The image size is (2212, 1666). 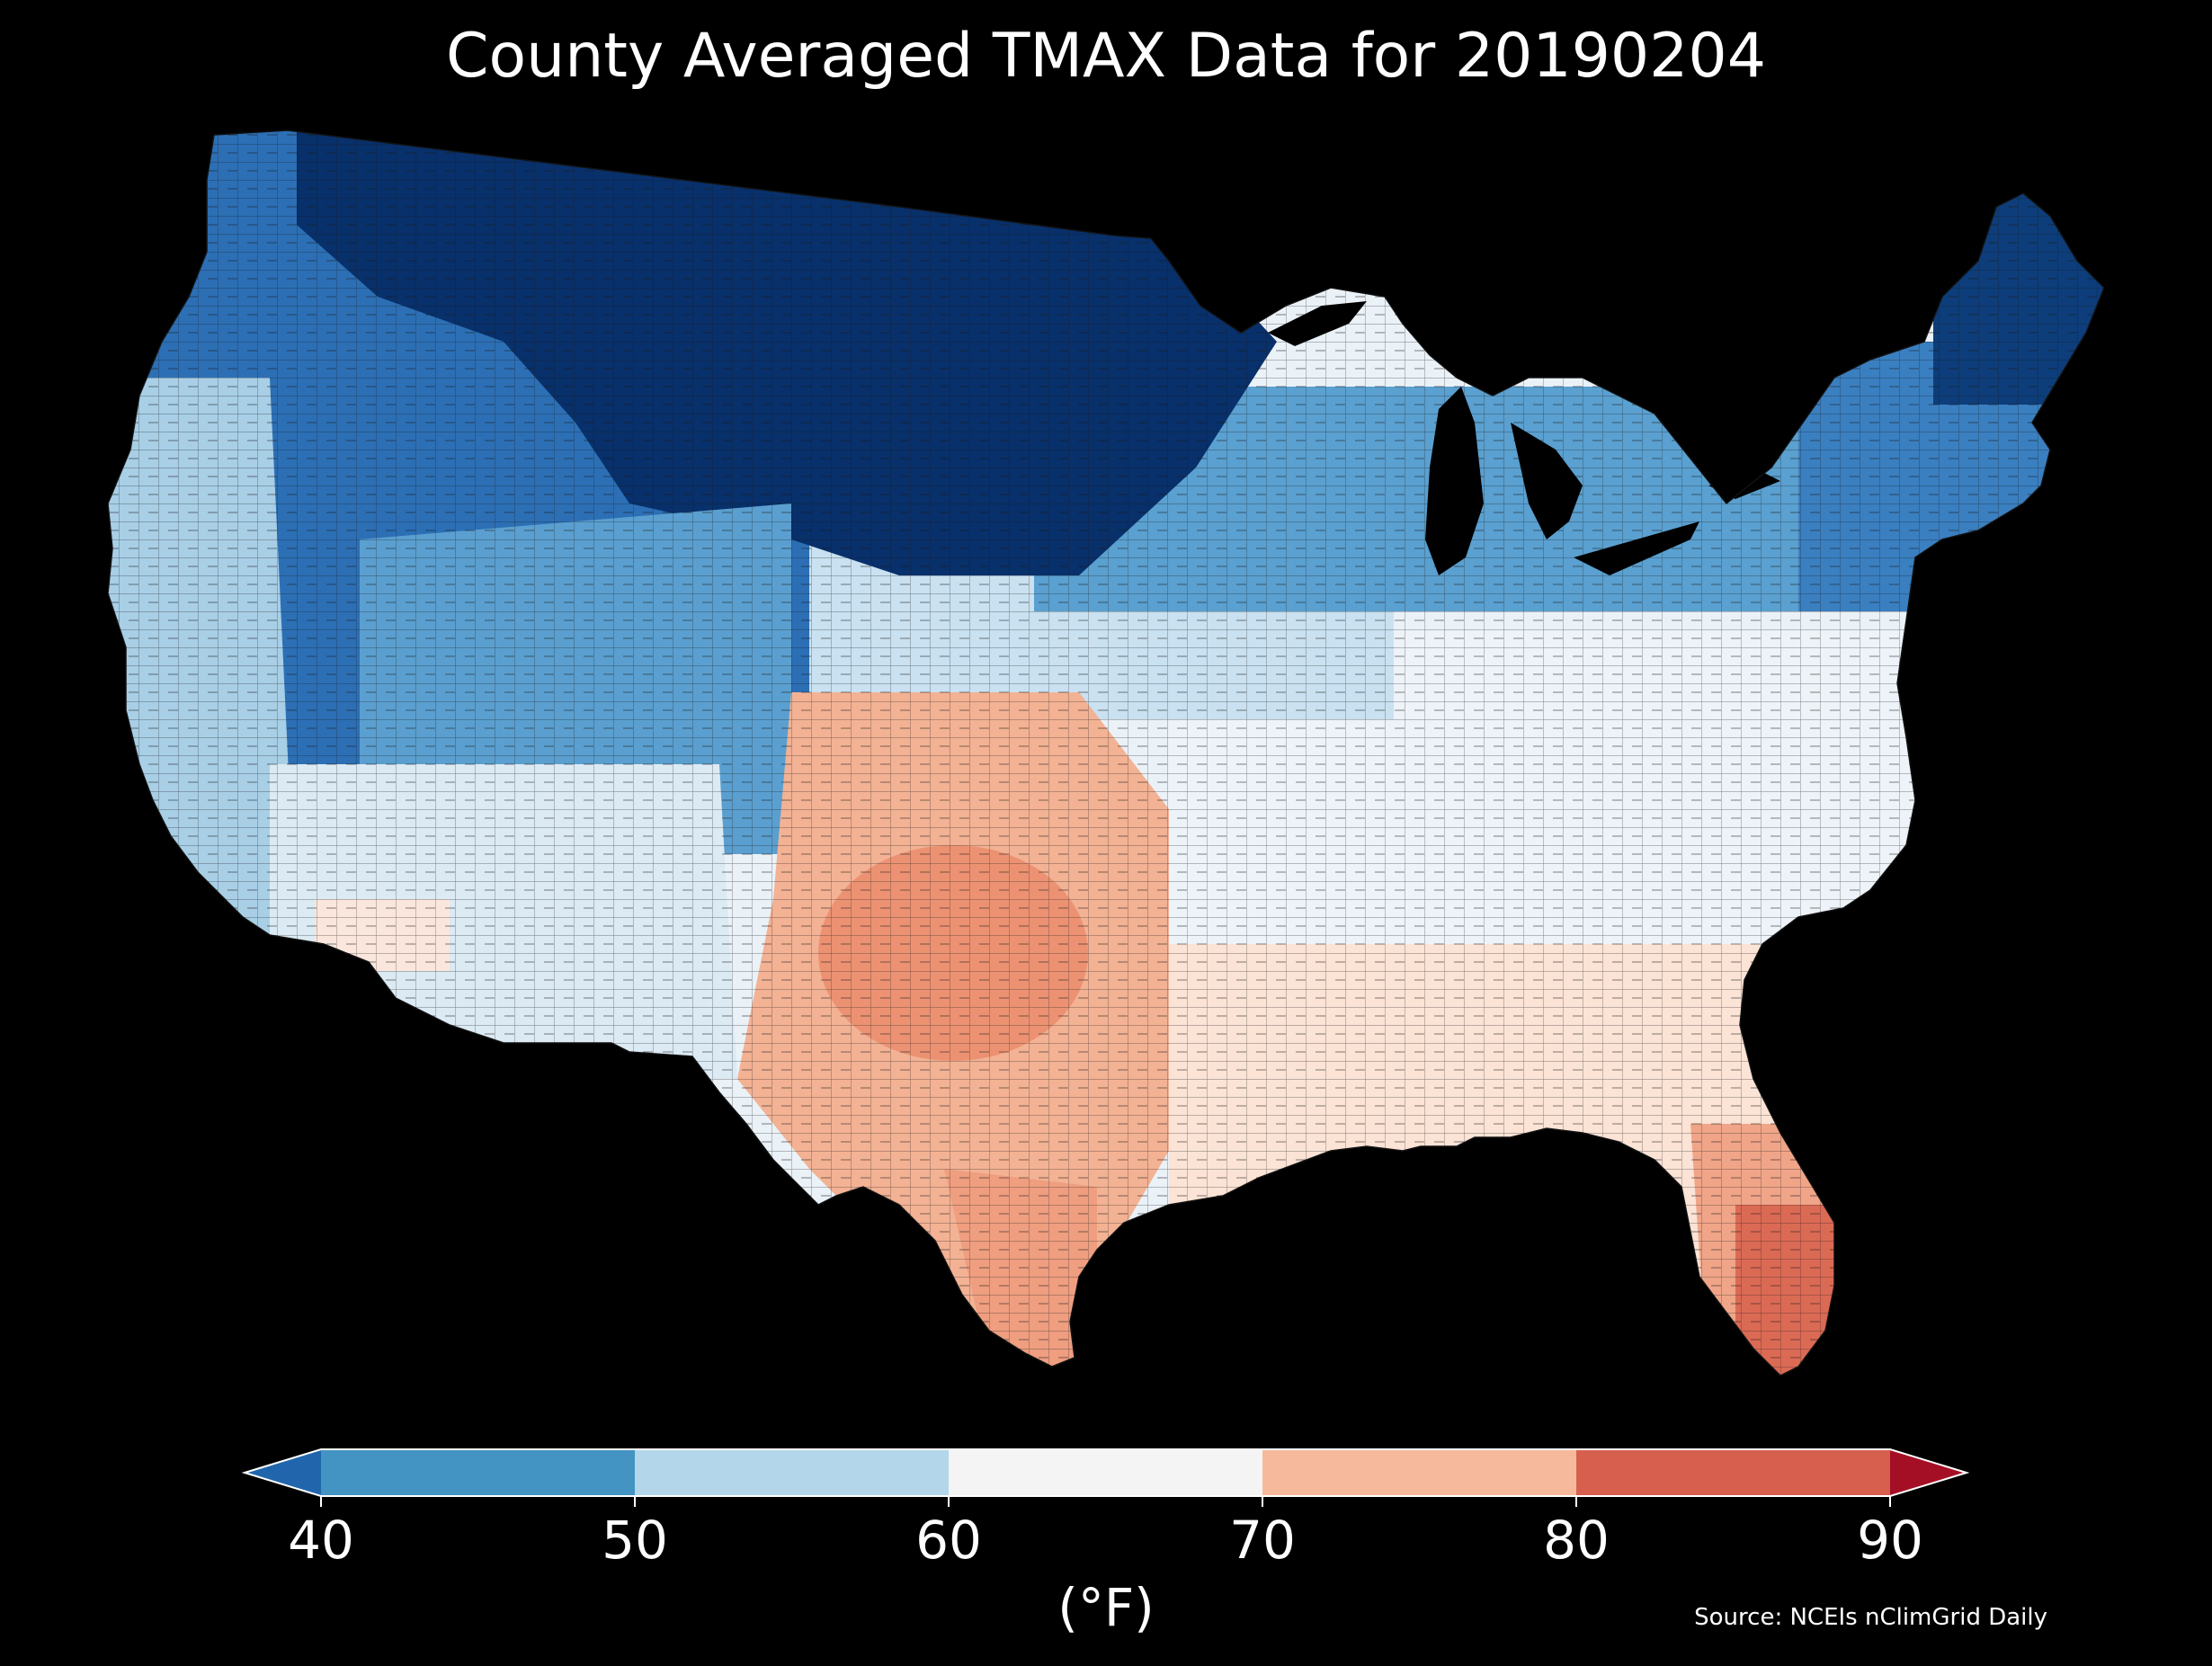 What do you see at coordinates (1870, 1617) in the screenshot?
I see `source-note: Source: NCEIs nClimGrid Daily` at bounding box center [1870, 1617].